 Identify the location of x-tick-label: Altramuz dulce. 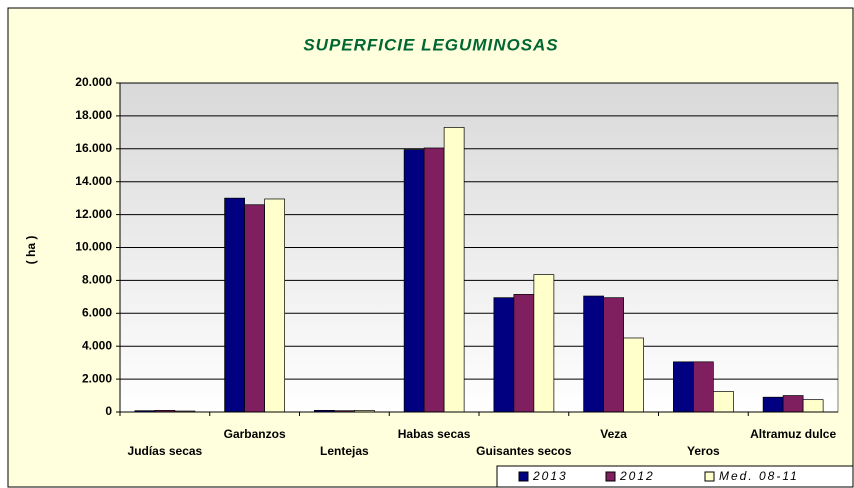
(793, 434).